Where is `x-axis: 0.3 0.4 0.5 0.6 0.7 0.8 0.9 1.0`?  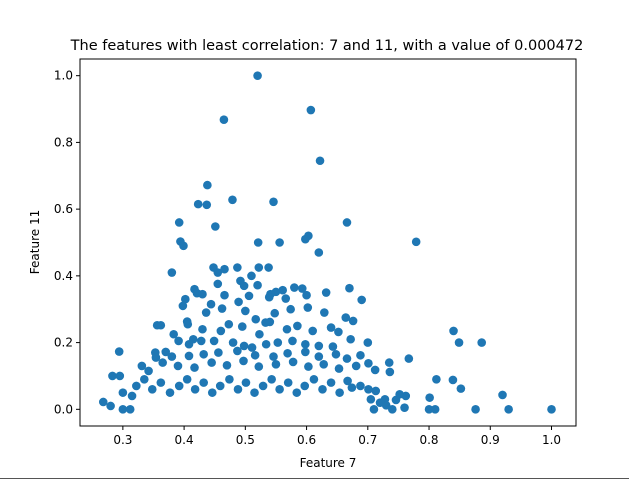 x-axis: 0.3 0.4 0.5 0.6 0.7 0.8 0.9 1.0 is located at coordinates (337, 436).